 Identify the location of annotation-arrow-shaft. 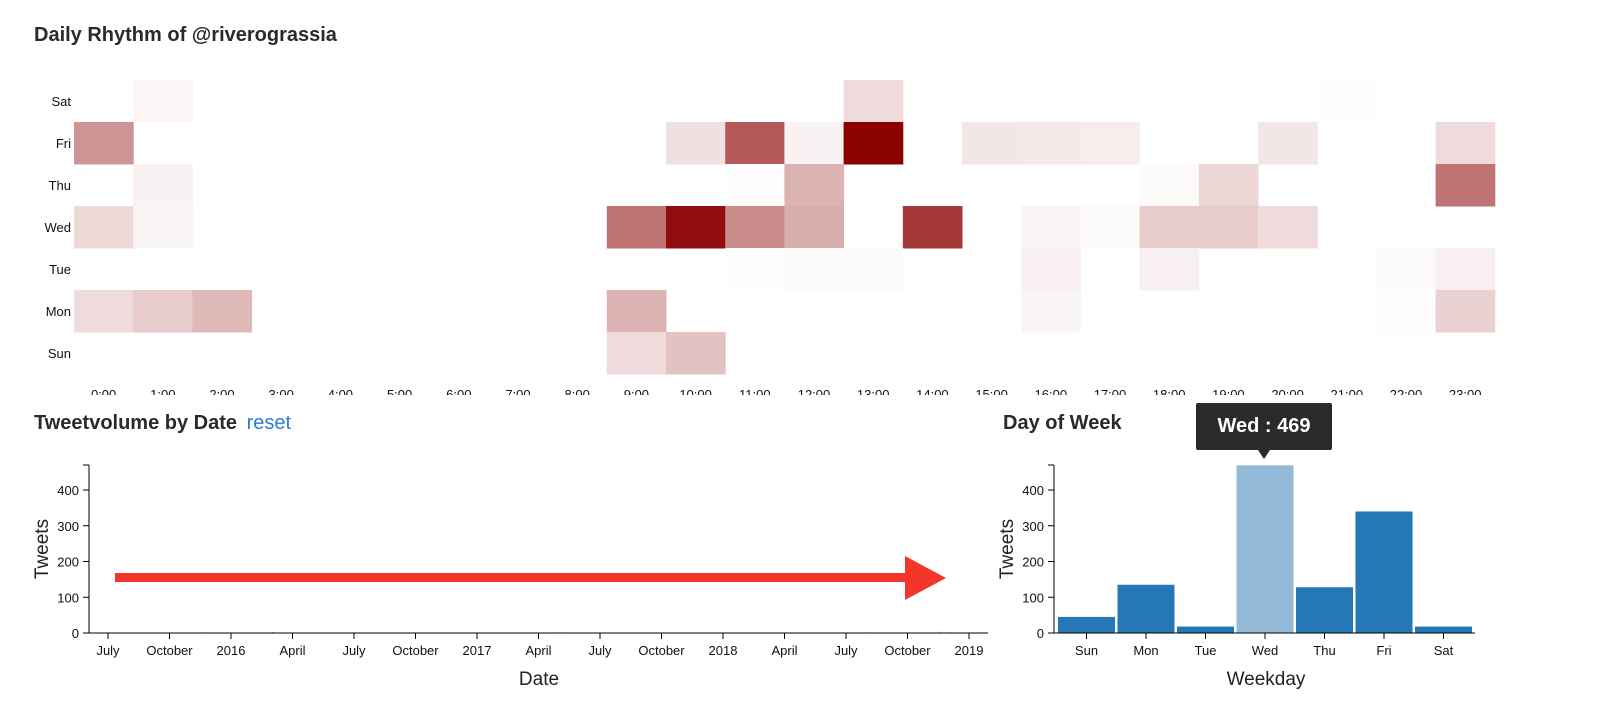
(511, 577).